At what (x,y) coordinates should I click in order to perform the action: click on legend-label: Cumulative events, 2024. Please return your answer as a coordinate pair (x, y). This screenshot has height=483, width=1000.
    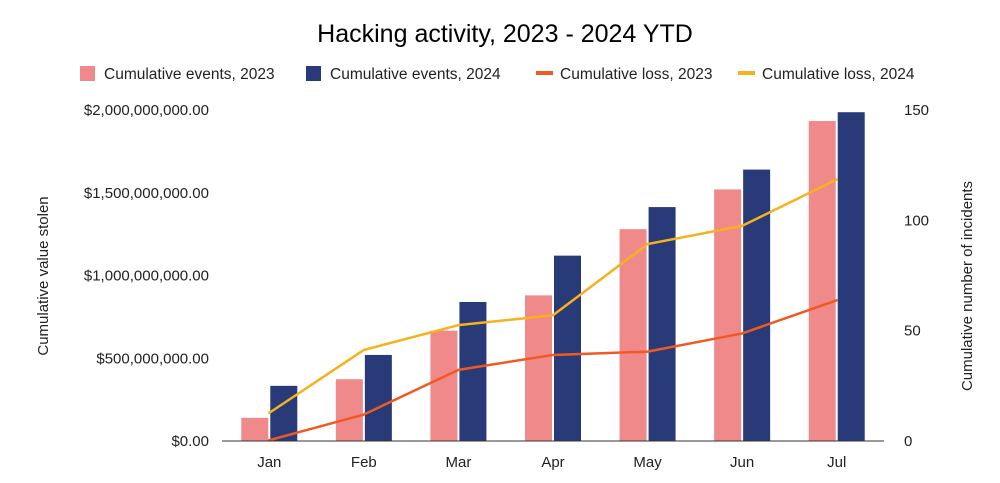
    Looking at the image, I should click on (415, 74).